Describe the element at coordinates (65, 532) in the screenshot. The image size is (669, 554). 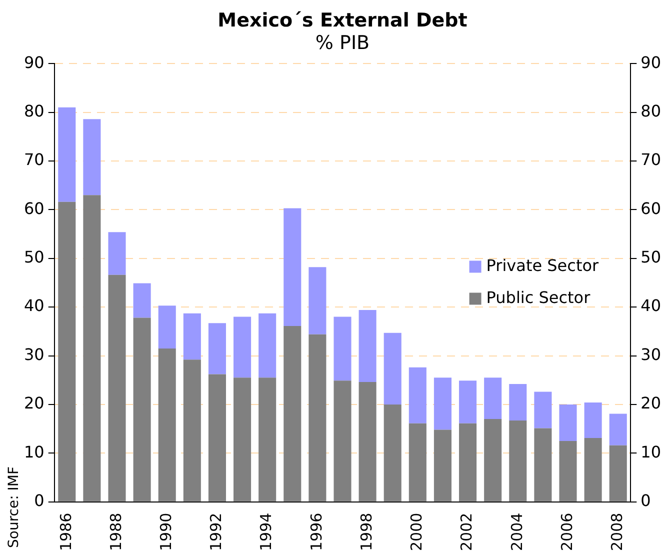
I see `x-tick-label: 1986` at that location.